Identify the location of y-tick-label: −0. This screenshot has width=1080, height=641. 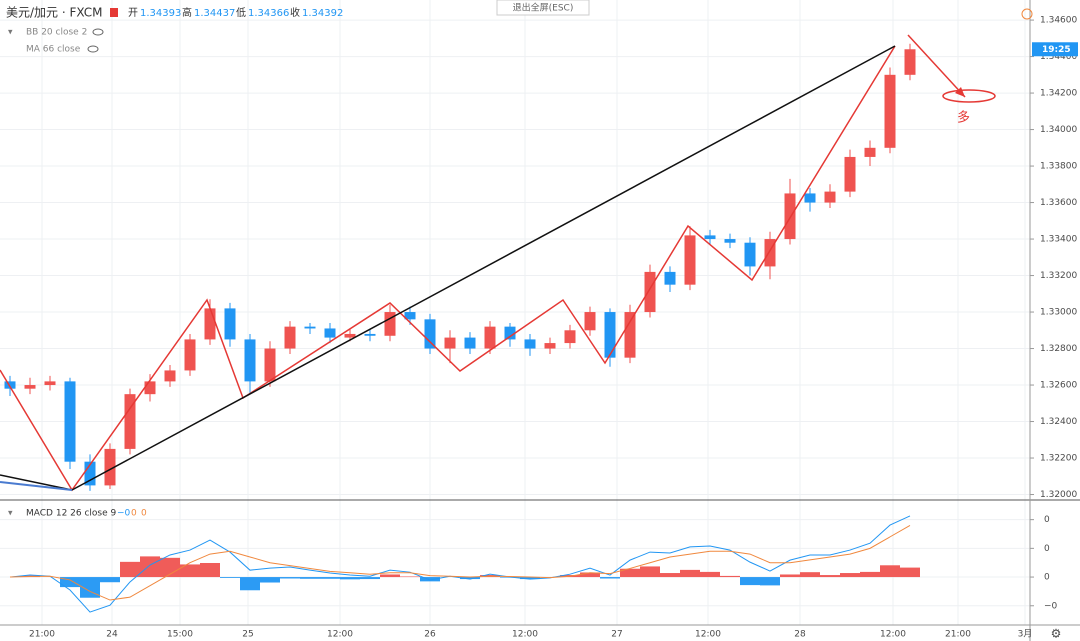
(1051, 606).